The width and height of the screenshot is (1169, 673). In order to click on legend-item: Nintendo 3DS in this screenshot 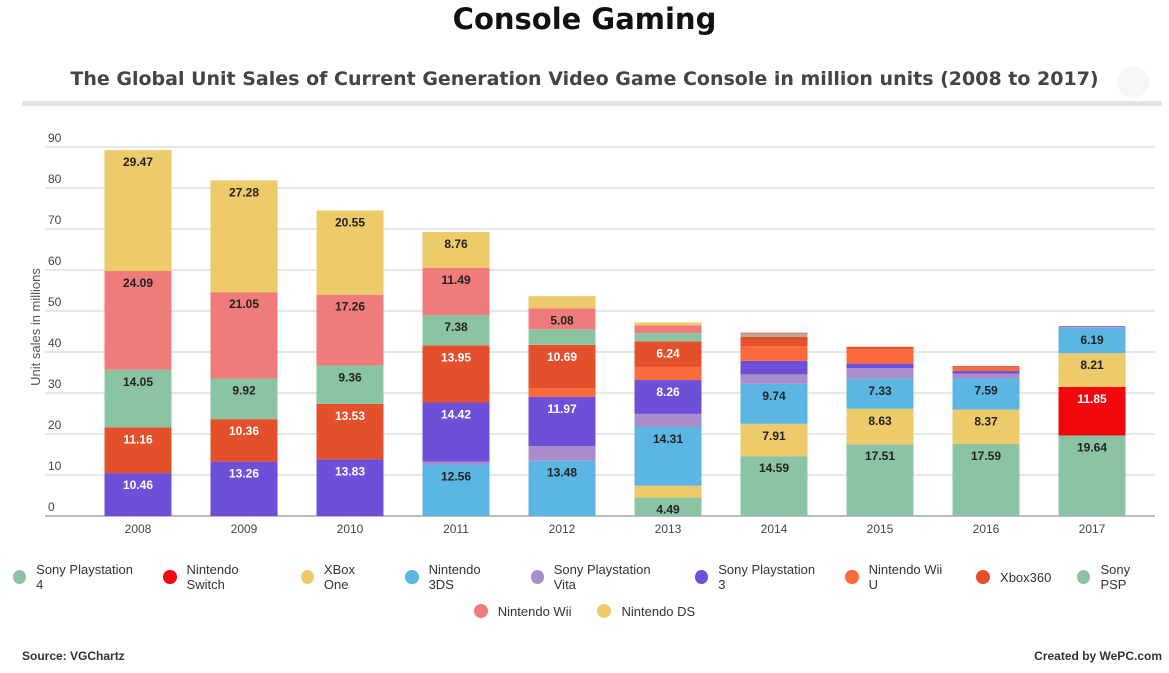, I will do `click(454, 577)`.